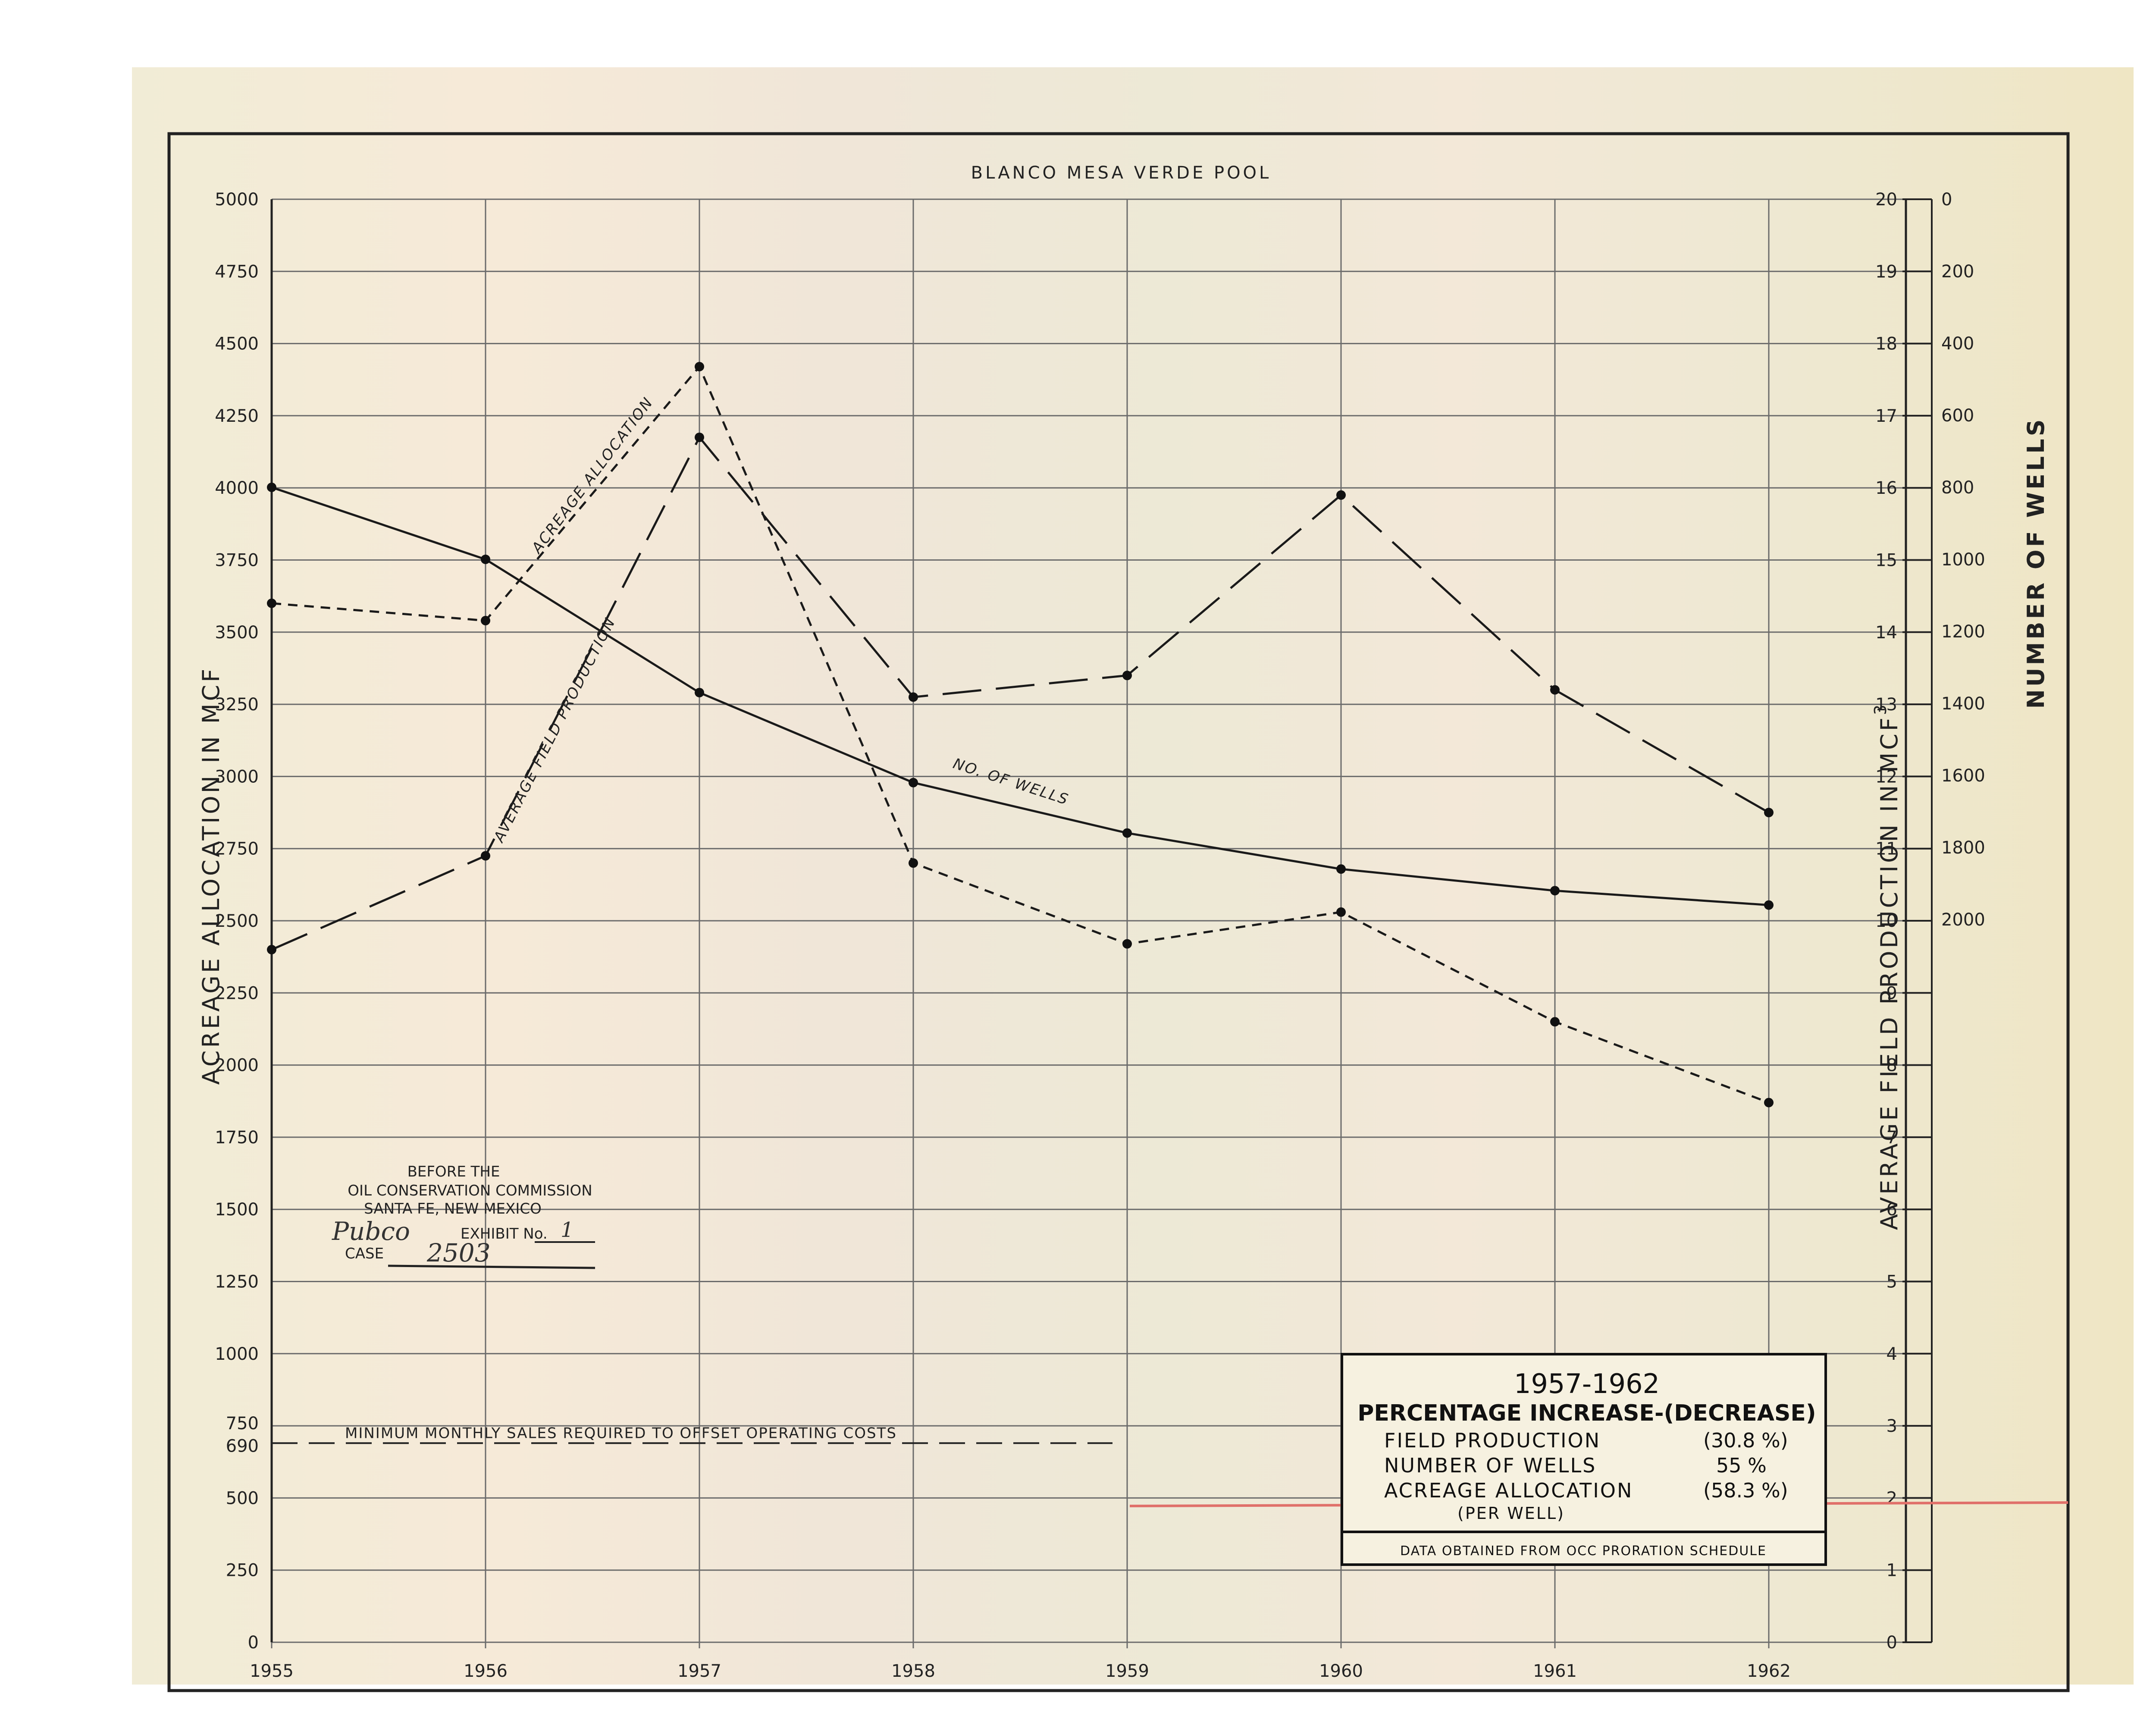 The image size is (2156, 1713). I want to click on right-inner-tick-label: 11, so click(1886, 849).